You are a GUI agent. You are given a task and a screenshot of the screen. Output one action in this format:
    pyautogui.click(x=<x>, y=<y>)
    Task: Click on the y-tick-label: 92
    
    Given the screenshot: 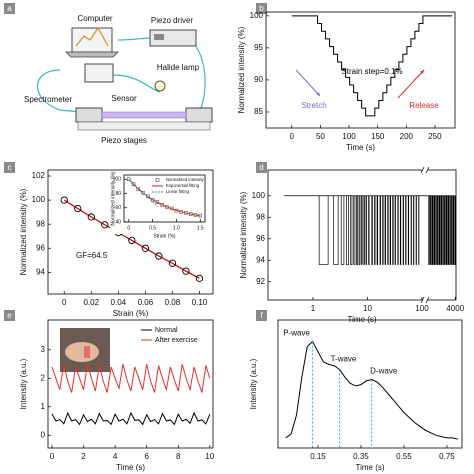 What is the action you would take?
    pyautogui.click(x=260, y=281)
    